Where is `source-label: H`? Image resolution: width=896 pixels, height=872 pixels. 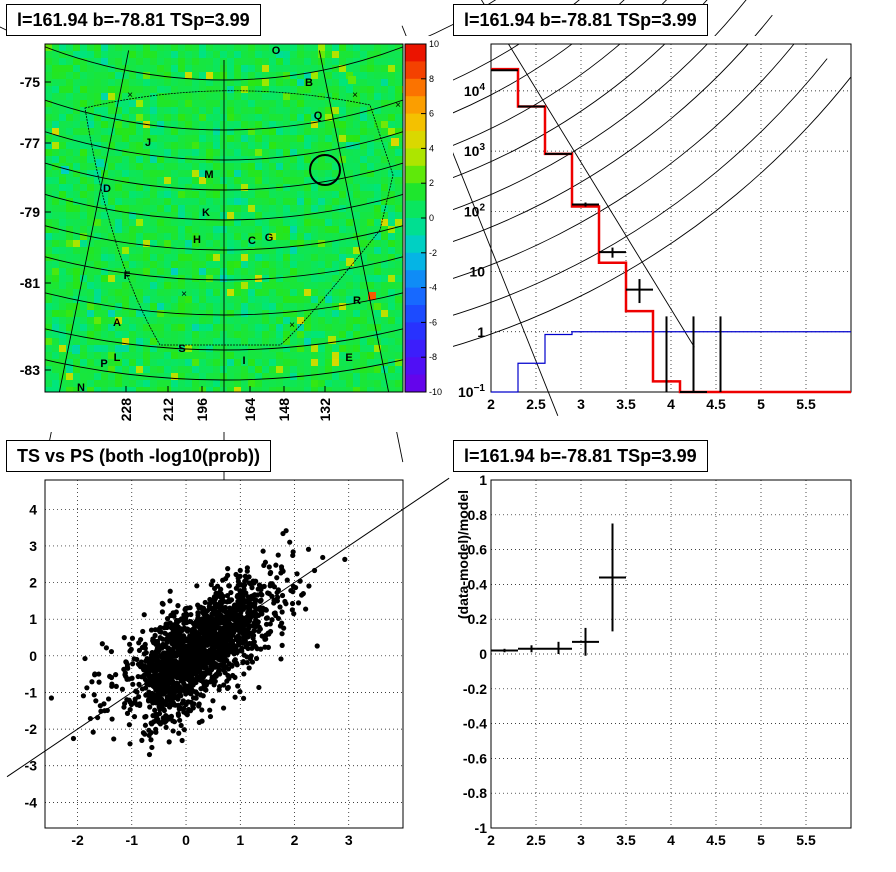
source-label: H is located at coordinates (197, 240).